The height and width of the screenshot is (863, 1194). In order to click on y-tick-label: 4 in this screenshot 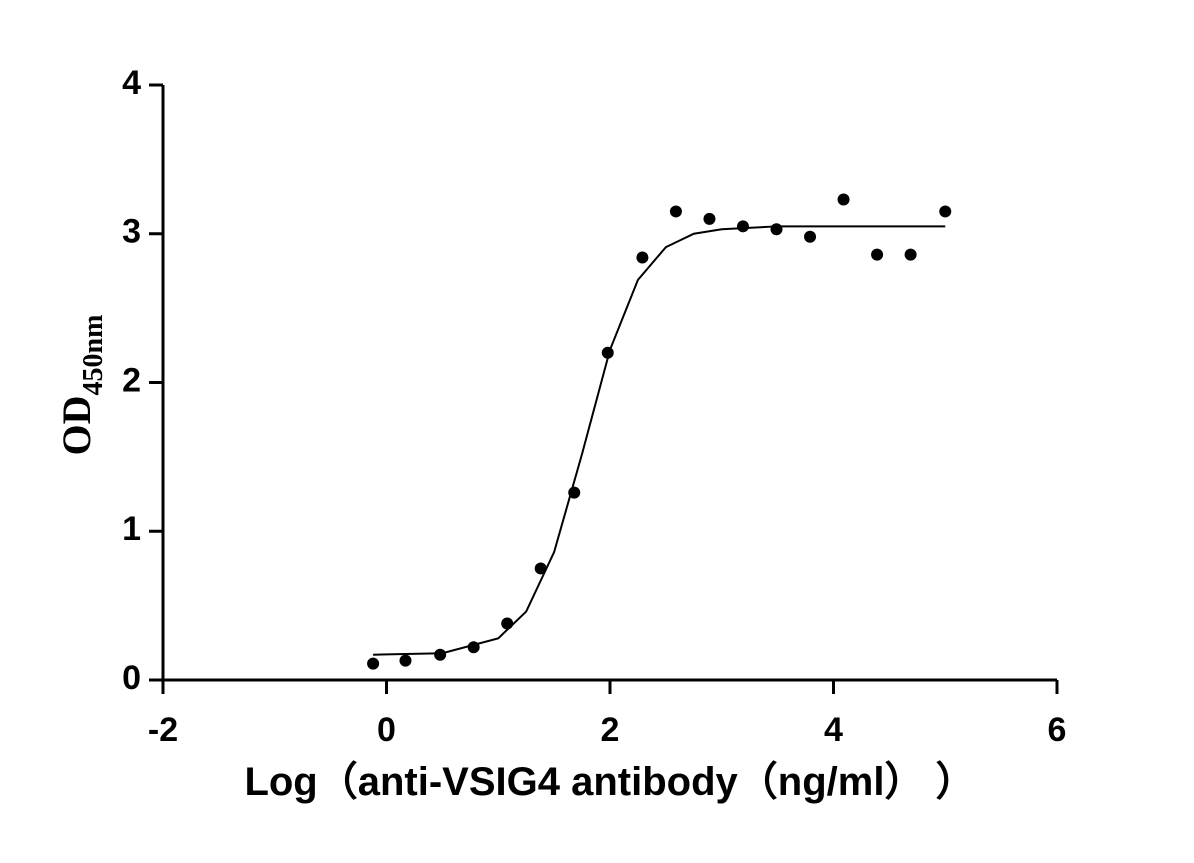, I will do `click(131, 83)`.